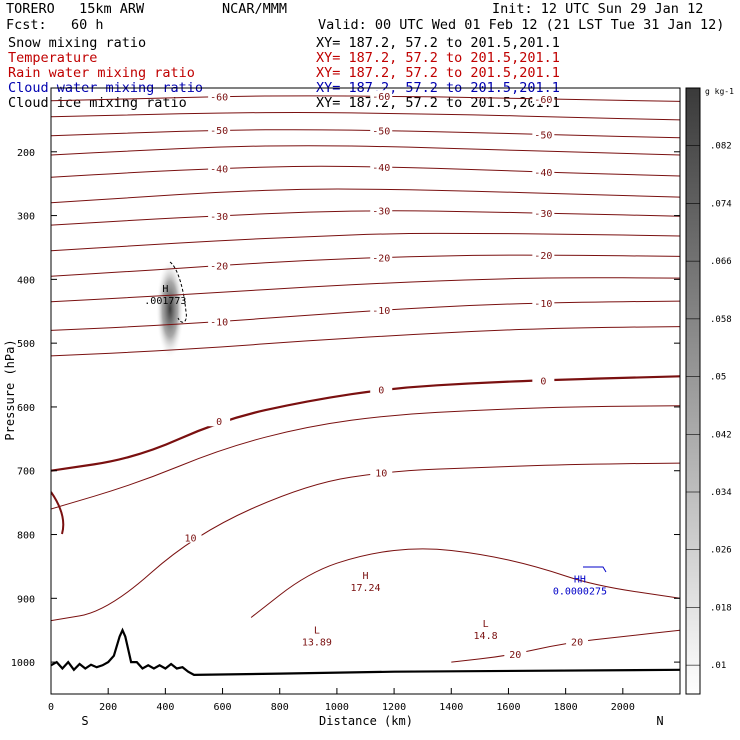  What do you see at coordinates (26, 280) in the screenshot?
I see `y-tick-label: 400` at bounding box center [26, 280].